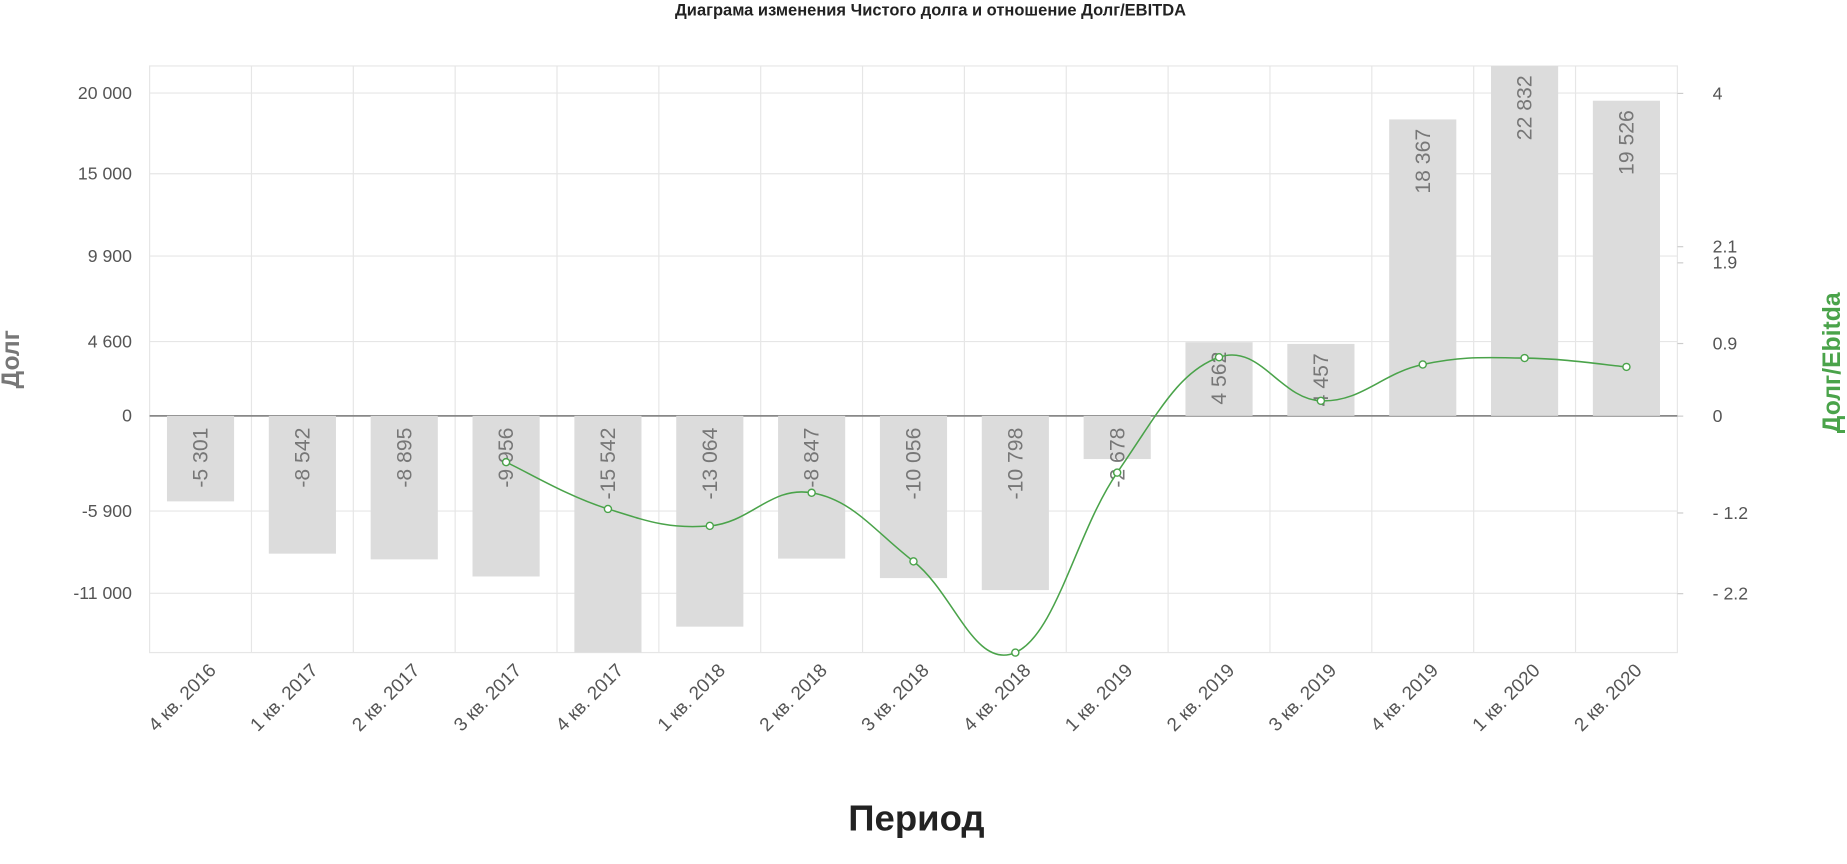  Describe the element at coordinates (1608, 697) in the screenshot. I see `x-tick-label: 2 кв. 2020` at that location.